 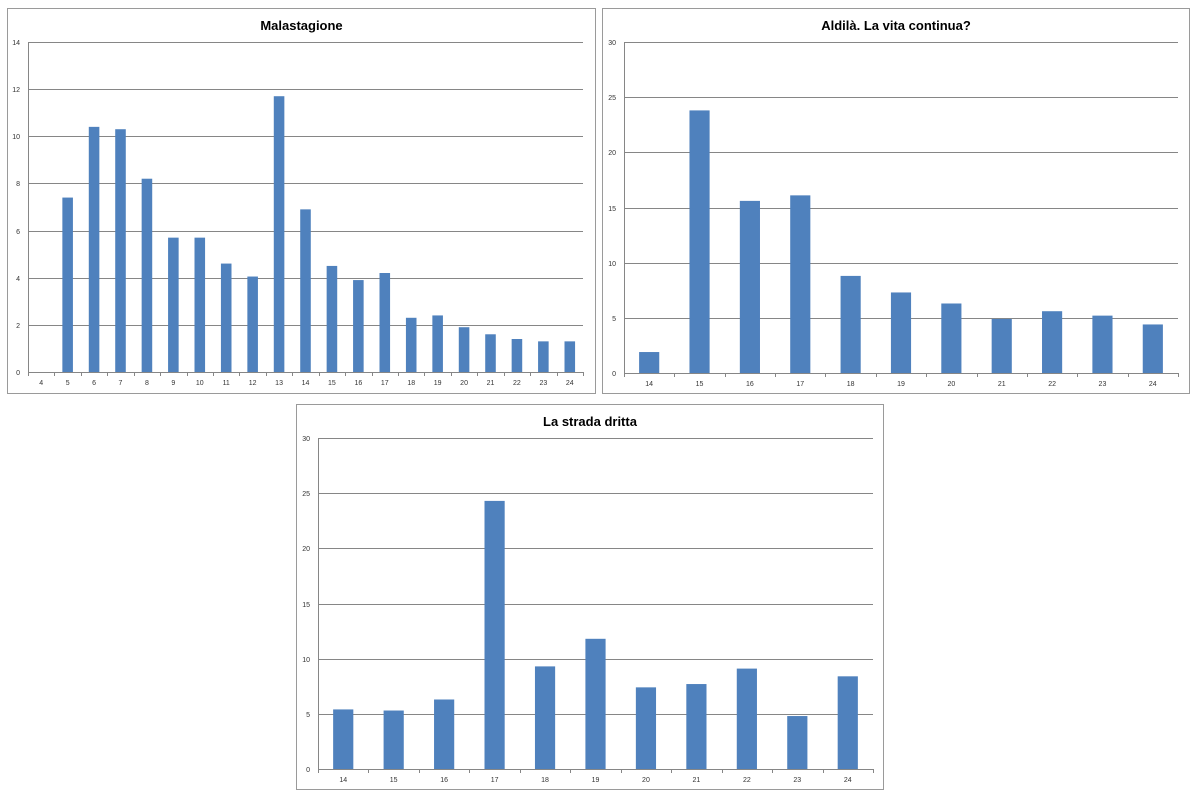 I want to click on y-tick-label: 6, so click(x=18, y=232).